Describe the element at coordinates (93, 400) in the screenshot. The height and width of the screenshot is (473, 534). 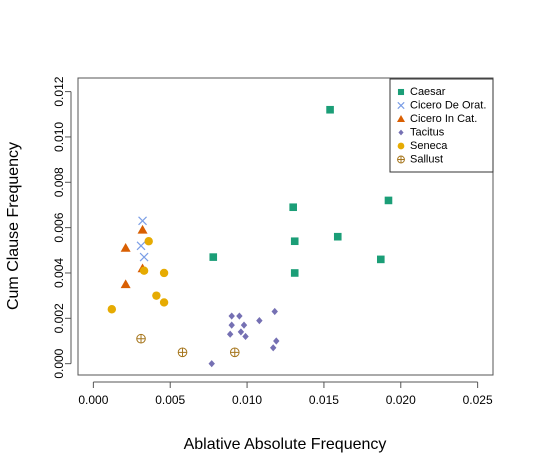
I see `x-tick-label: 0.000` at that location.